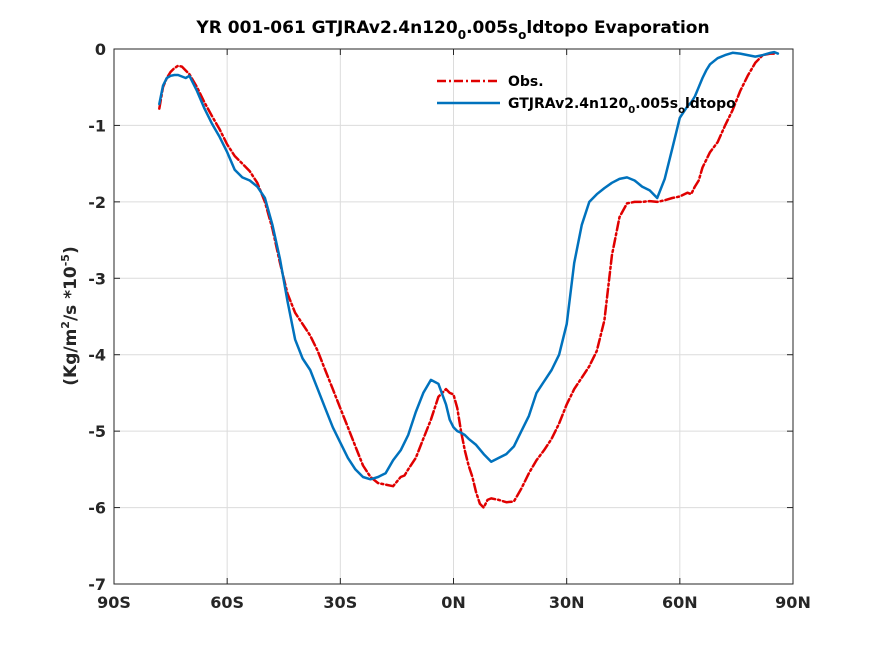  I want to click on y-tick-label: -4, so click(97, 355).